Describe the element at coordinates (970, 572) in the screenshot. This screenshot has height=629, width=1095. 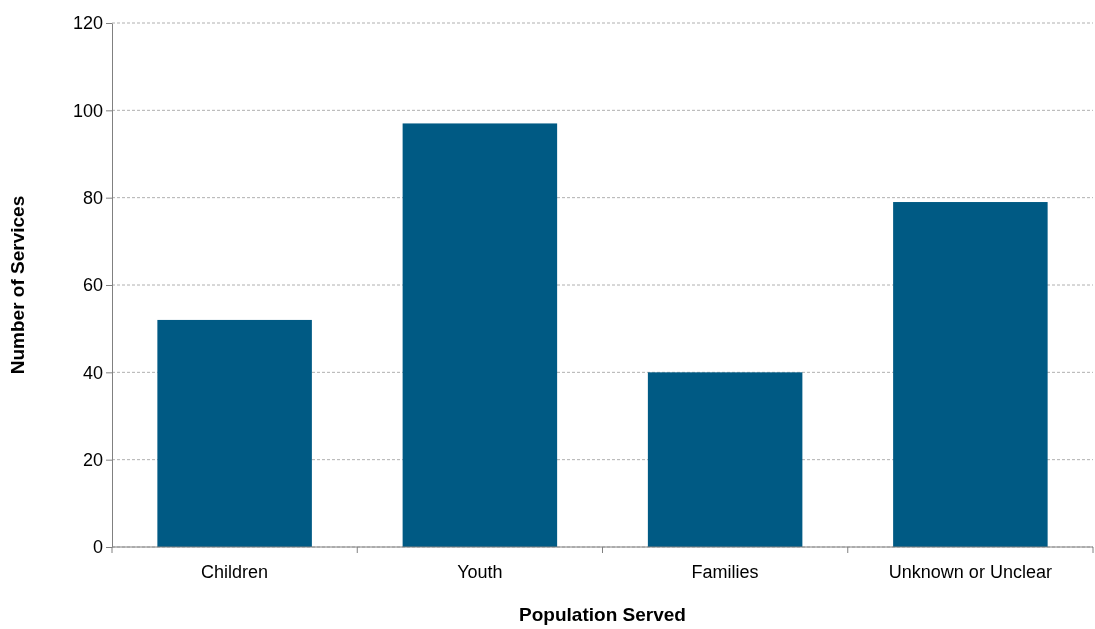
I see `x-tick-label: Unknown or Unclear` at that location.